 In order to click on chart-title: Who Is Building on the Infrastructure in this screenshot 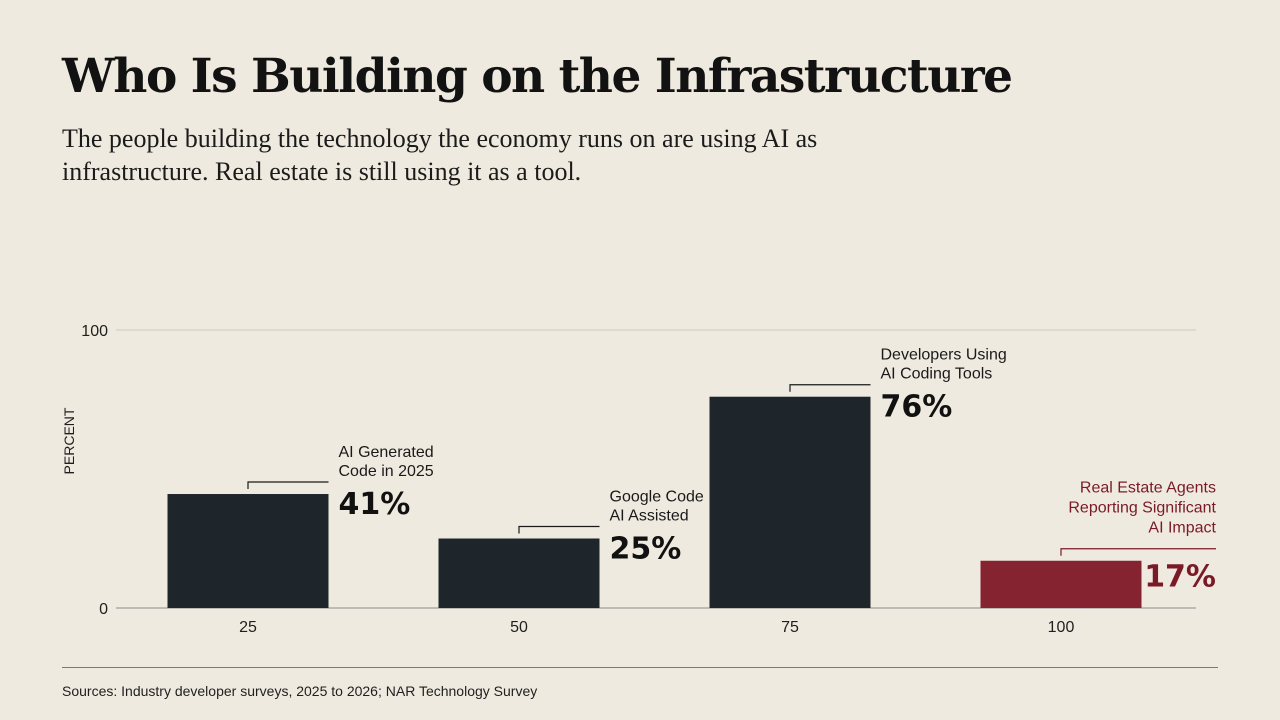, I will do `click(537, 76)`.